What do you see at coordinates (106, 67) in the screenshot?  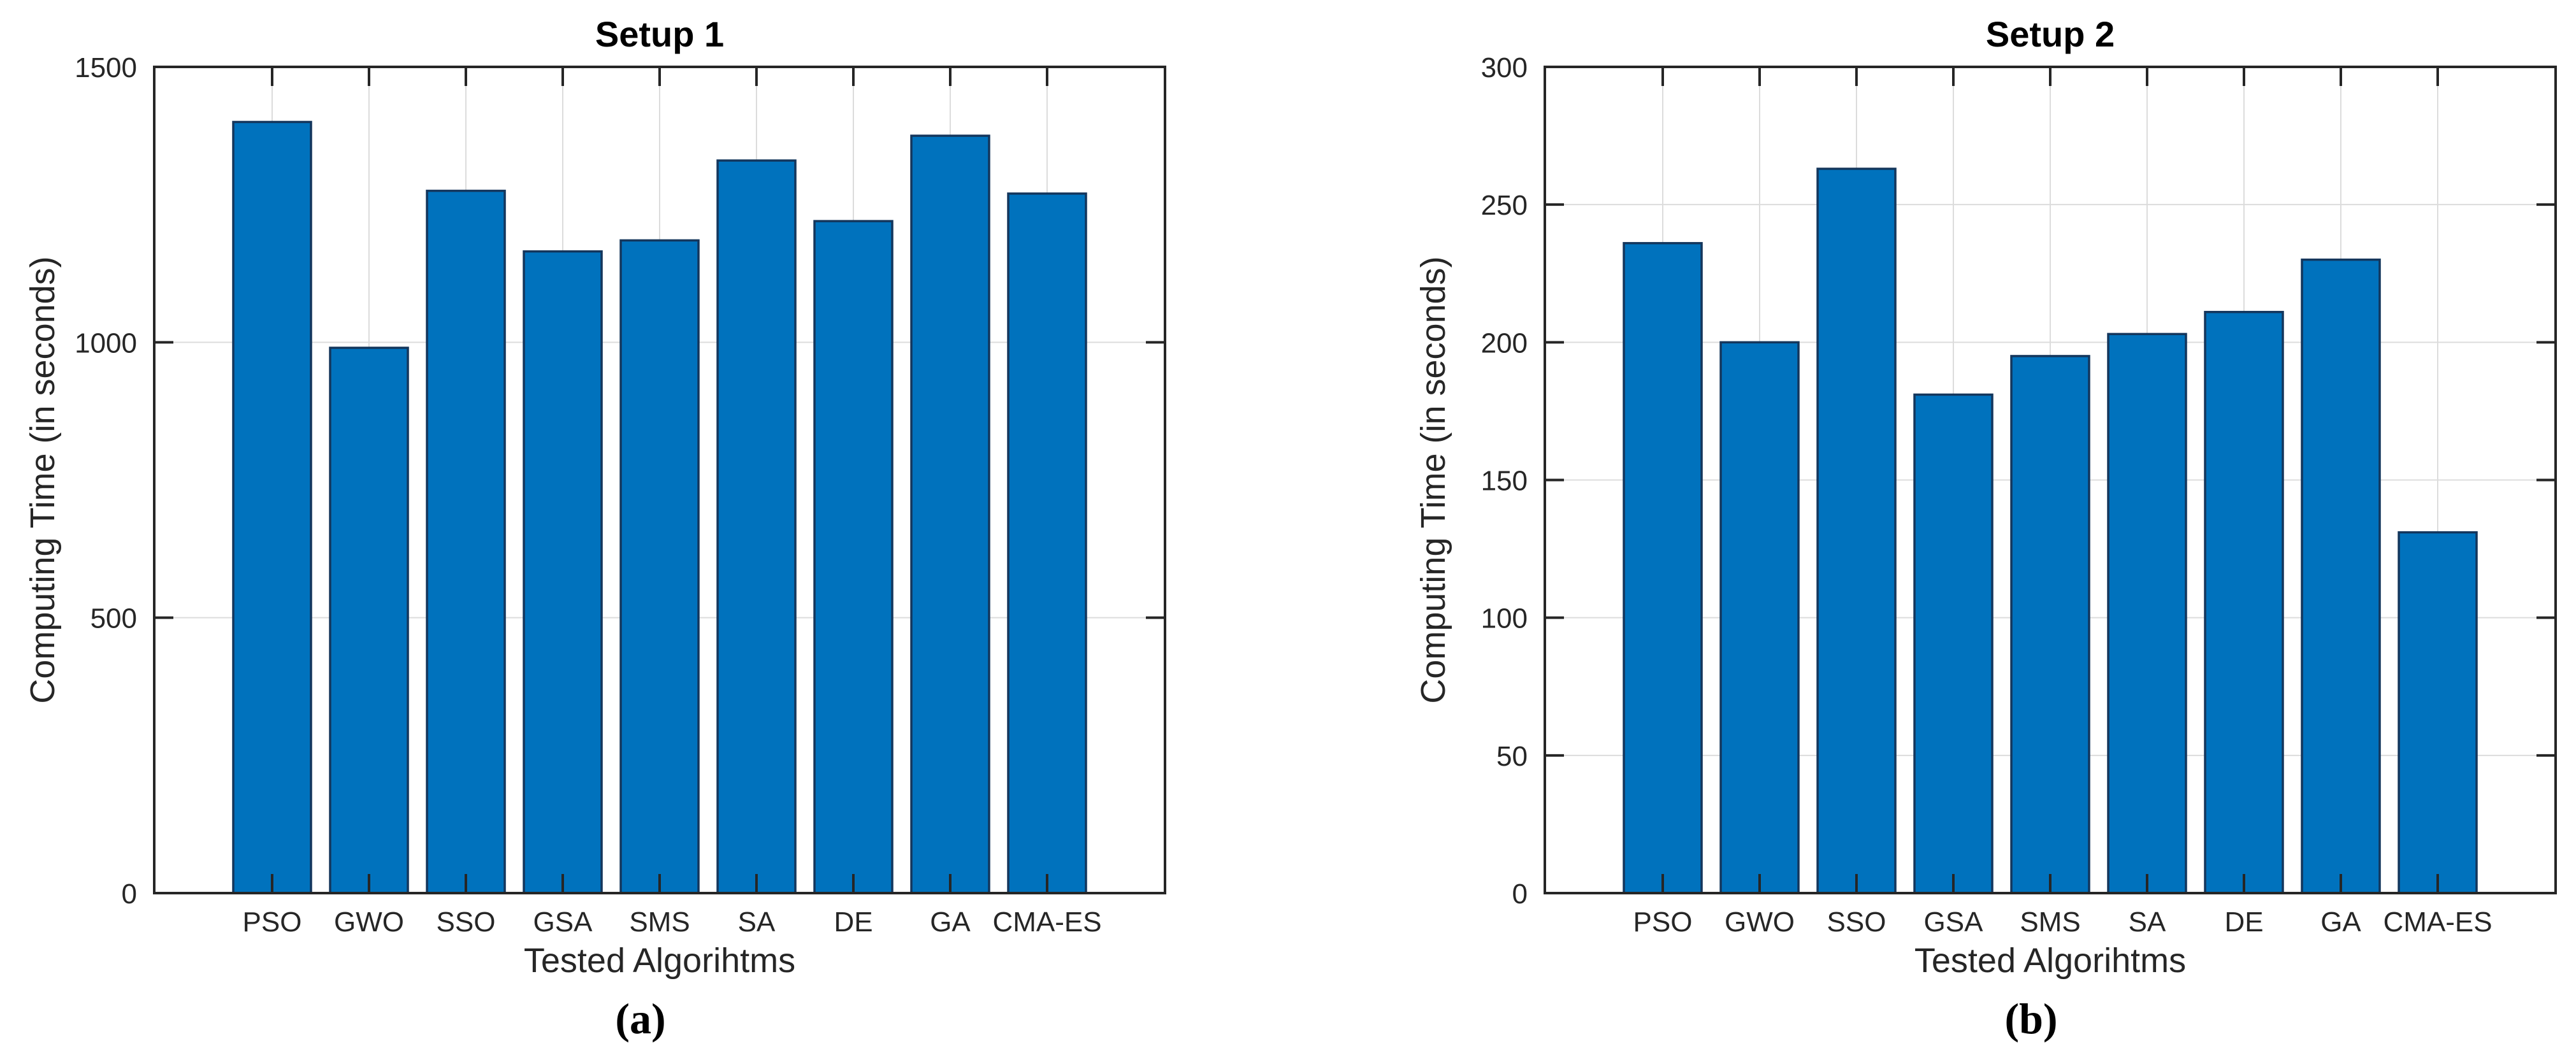 I see `y-tick-label: 1500` at bounding box center [106, 67].